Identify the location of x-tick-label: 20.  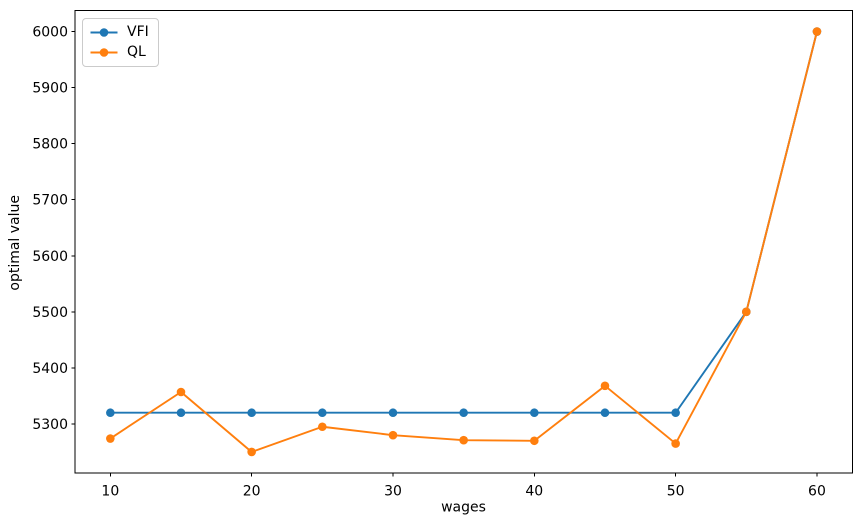
(252, 492).